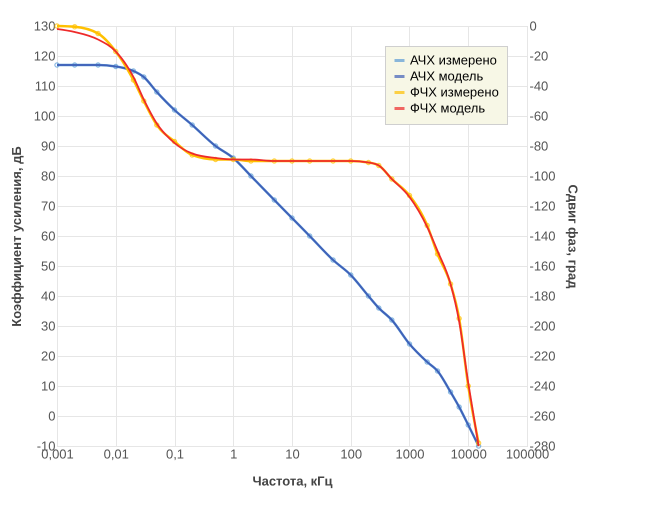 The height and width of the screenshot is (513, 652). What do you see at coordinates (533, 26) in the screenshot?
I see `y2-tick-label: 0` at bounding box center [533, 26].